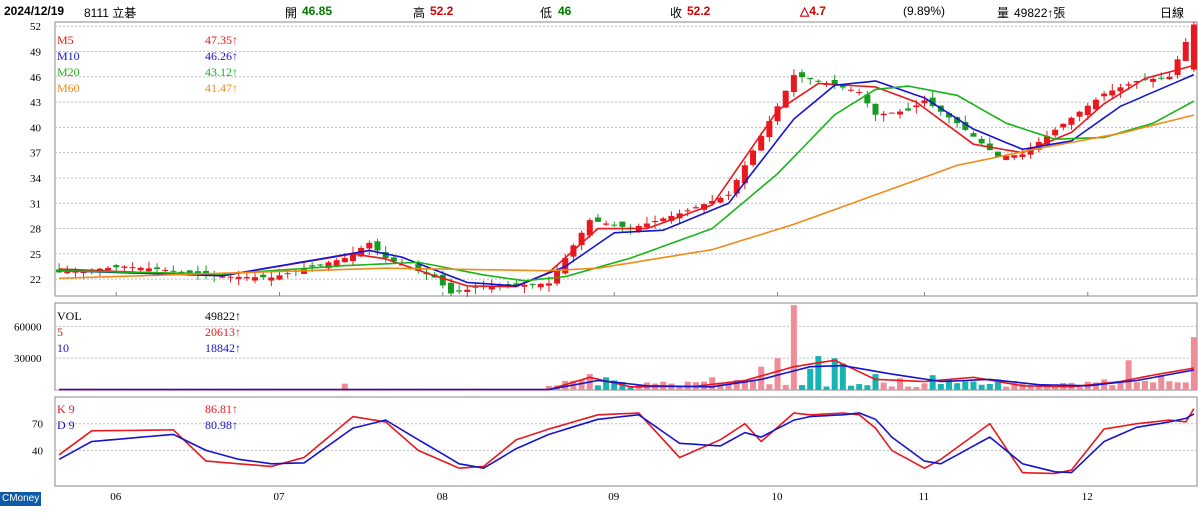  I want to click on x-axis-tick-label: 07, so click(280, 497).